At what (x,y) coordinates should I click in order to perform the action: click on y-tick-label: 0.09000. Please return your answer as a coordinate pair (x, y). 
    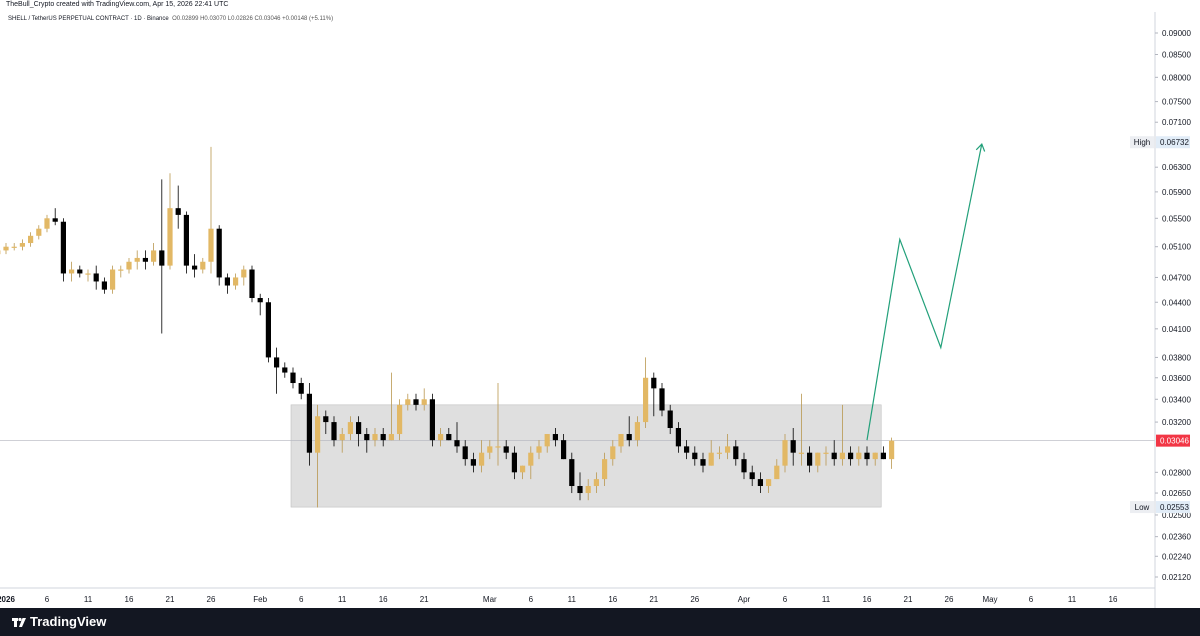
    Looking at the image, I should click on (1176, 33).